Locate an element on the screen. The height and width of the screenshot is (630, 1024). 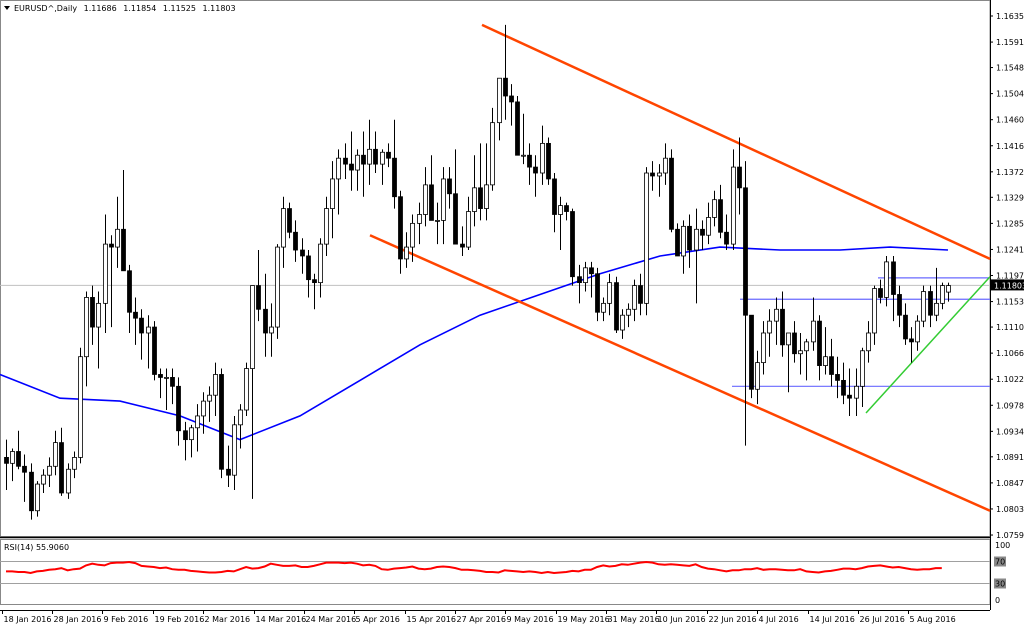
price-tick-label: 1.13290 is located at coordinates (1010, 197).